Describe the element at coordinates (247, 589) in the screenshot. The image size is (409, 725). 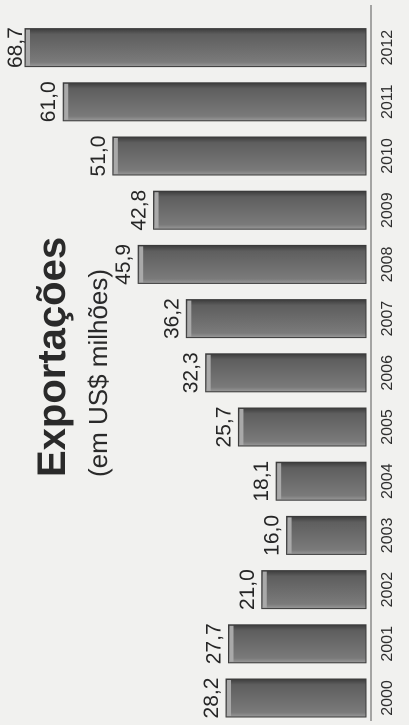
I see `value-label-2002: 21,0` at that location.